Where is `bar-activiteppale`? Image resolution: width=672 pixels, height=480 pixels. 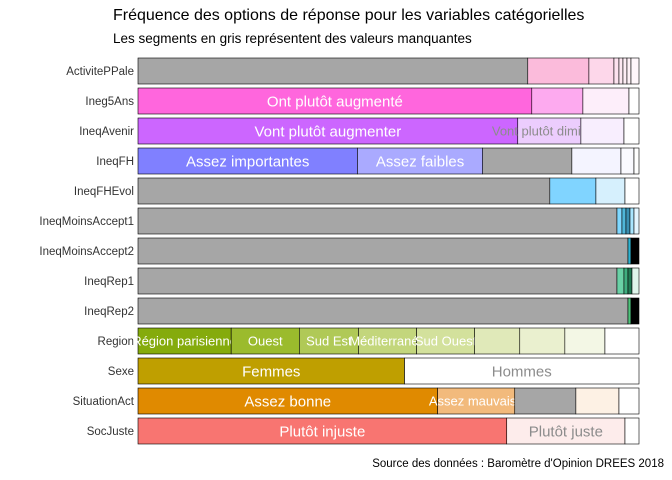 bar-activiteppale is located at coordinates (388, 71).